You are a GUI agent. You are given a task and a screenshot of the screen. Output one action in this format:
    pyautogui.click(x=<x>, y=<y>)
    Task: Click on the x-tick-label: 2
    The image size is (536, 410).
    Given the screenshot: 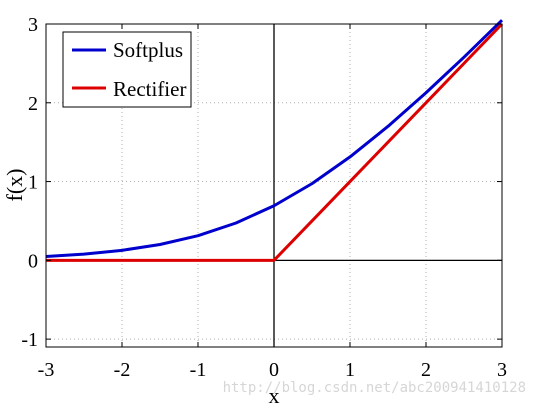 What is the action you would take?
    pyautogui.click(x=426, y=370)
    